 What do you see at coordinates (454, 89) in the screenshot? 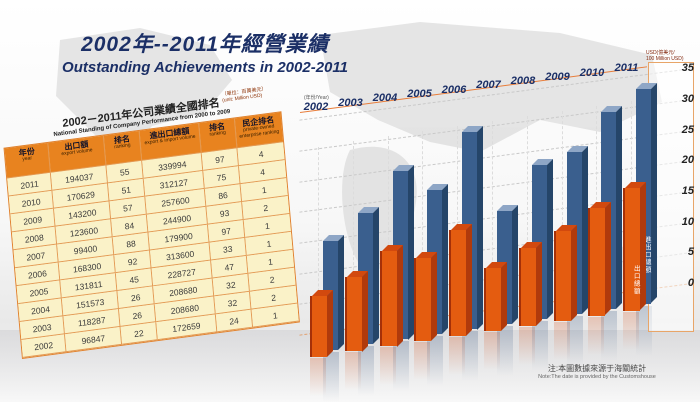
I see `year-label-2006: 2006` at bounding box center [454, 89].